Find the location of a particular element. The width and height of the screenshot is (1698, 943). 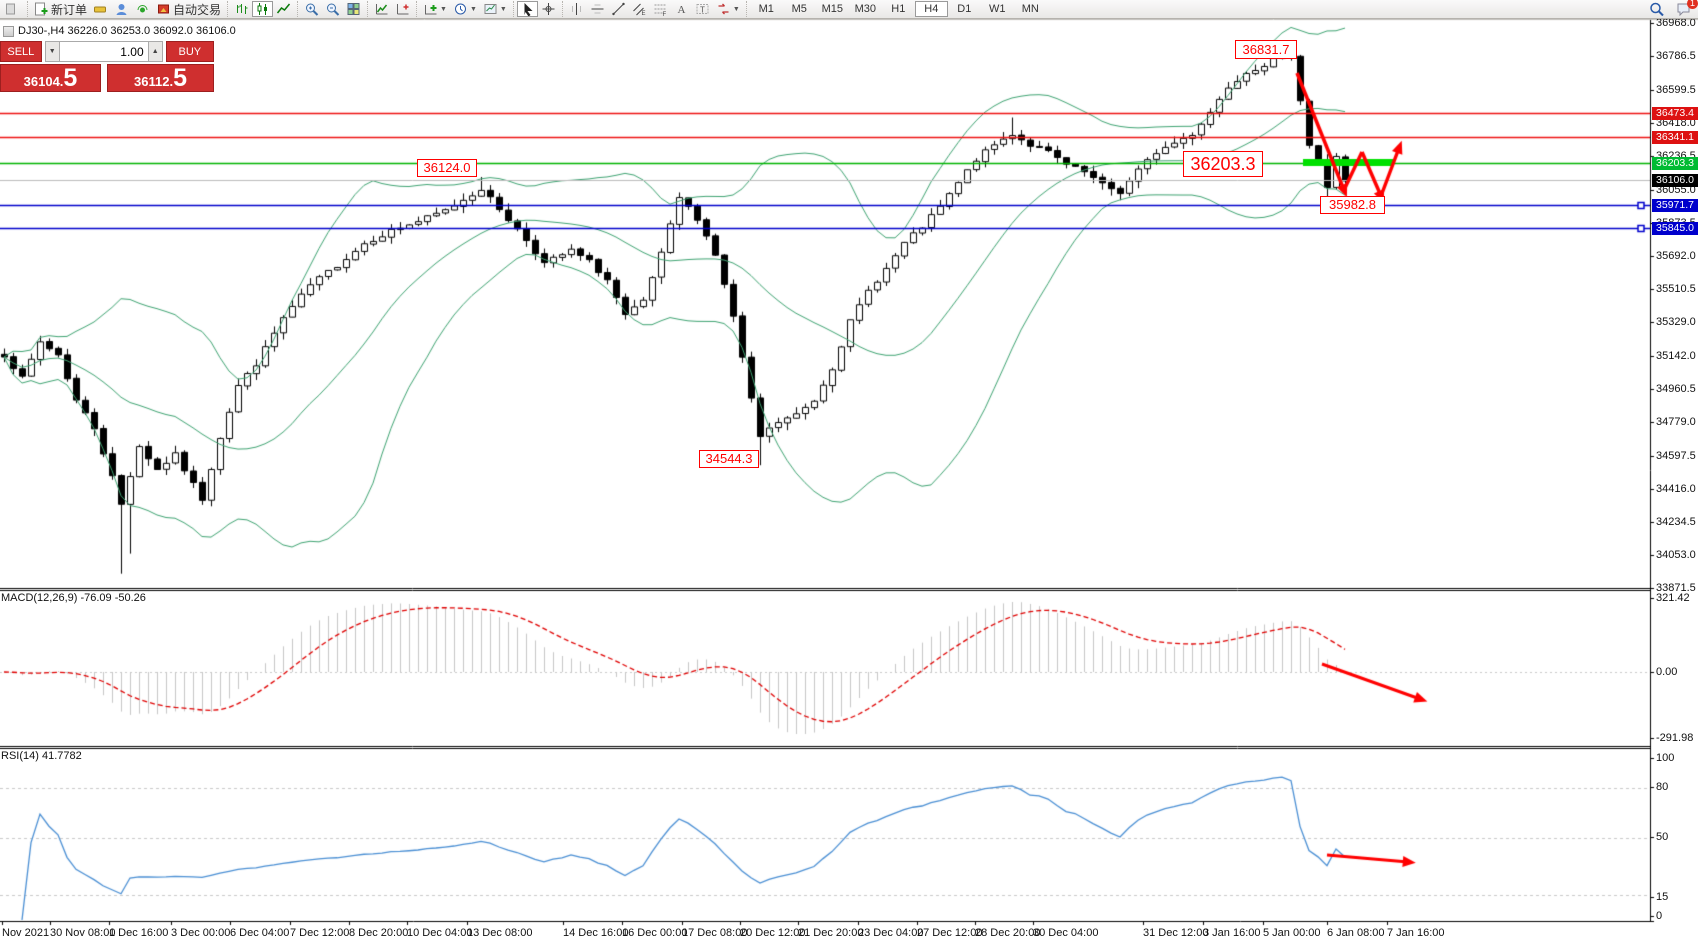

buy-price-main: 36112. is located at coordinates (154, 81).